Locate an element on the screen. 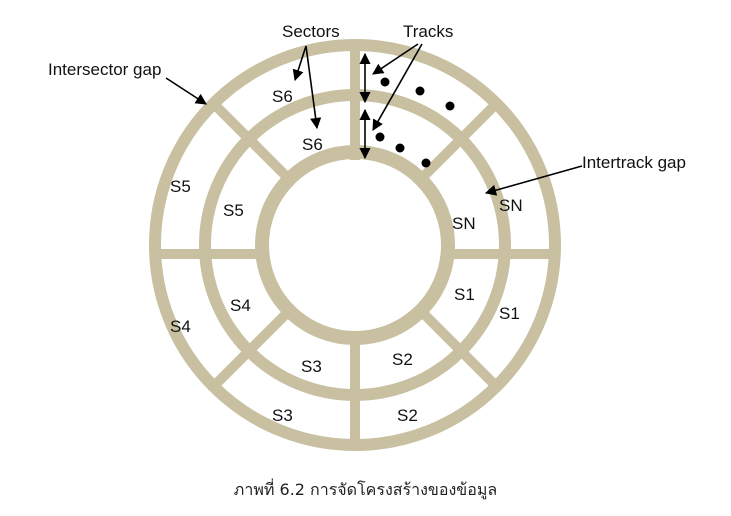 The height and width of the screenshot is (516, 731). divider-upper-right is located at coordinates (460, 140).